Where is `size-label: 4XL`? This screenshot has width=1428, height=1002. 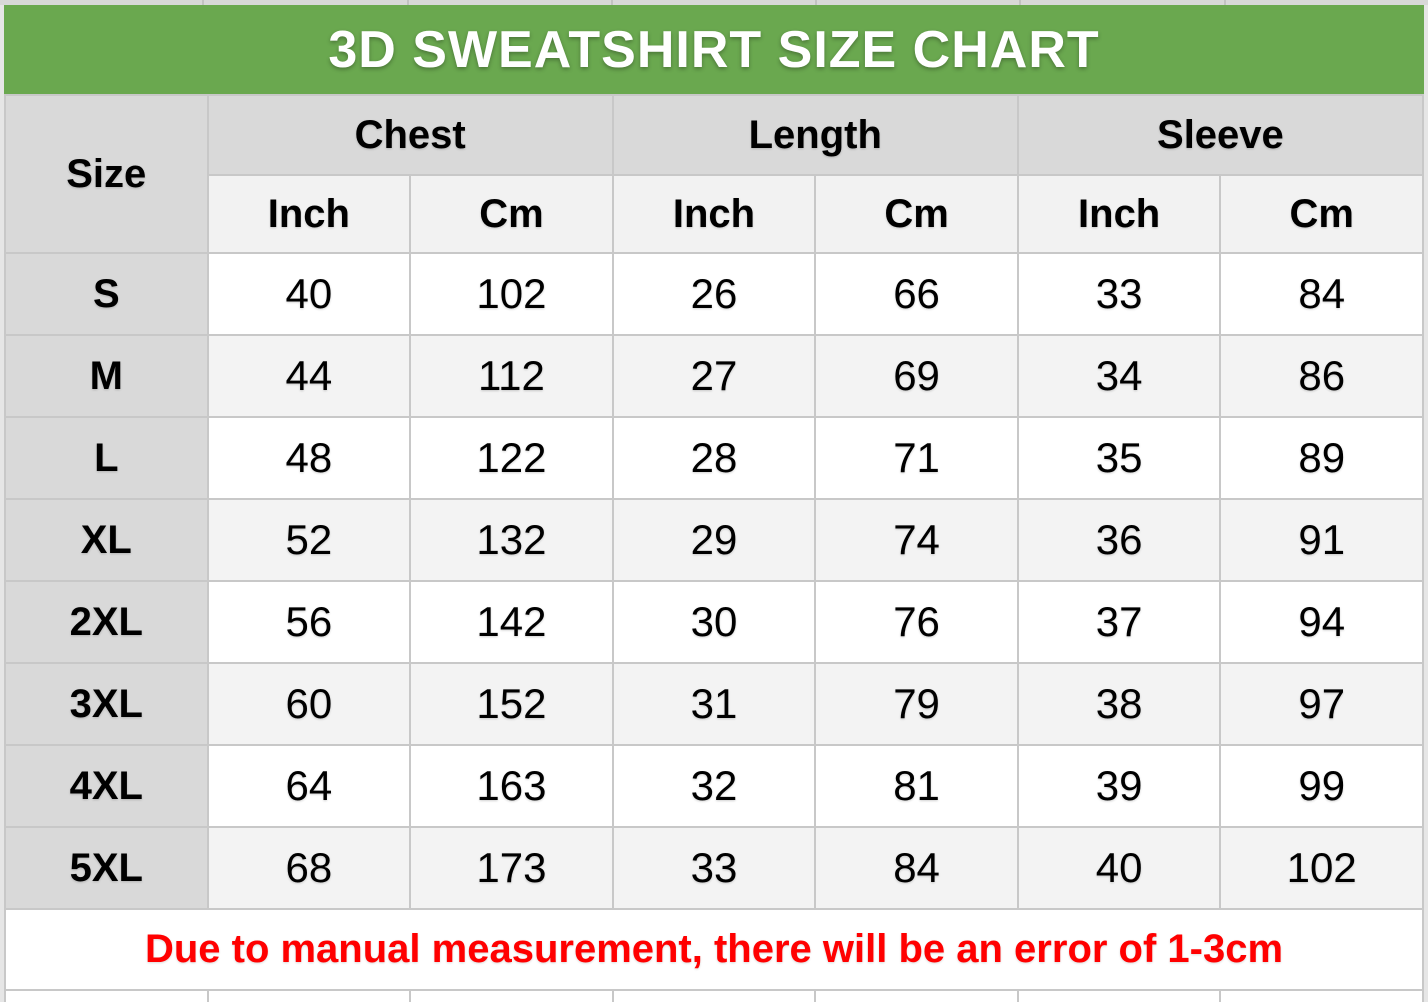
size-label: 4XL is located at coordinates (107, 787).